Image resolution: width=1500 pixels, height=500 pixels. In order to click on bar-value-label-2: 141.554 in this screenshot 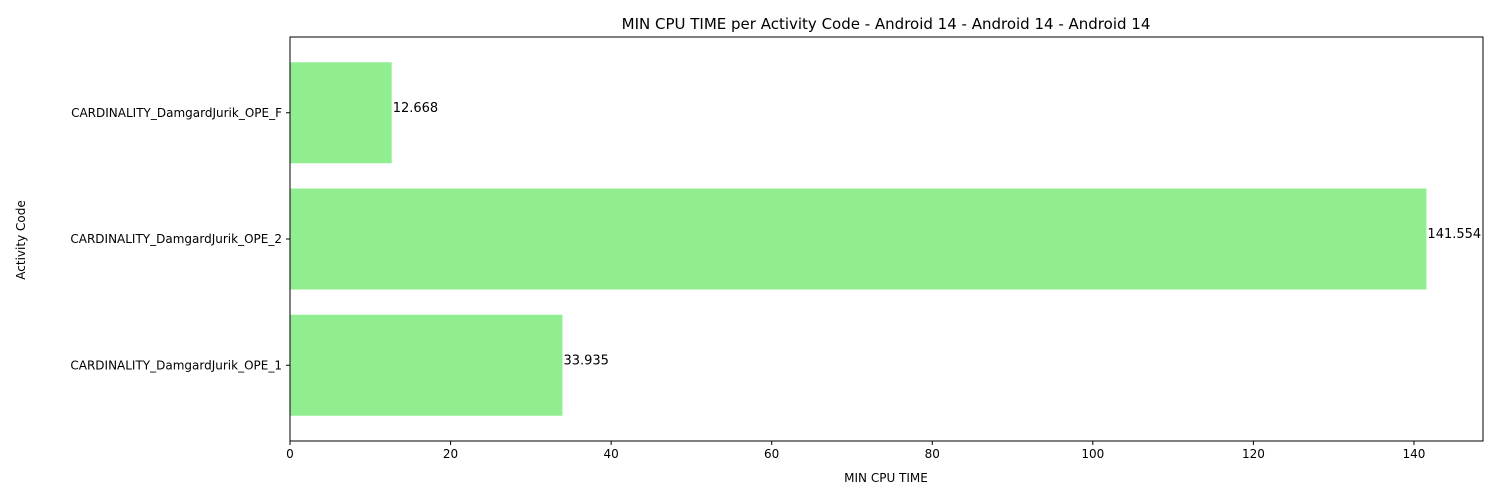, I will do `click(1454, 234)`.